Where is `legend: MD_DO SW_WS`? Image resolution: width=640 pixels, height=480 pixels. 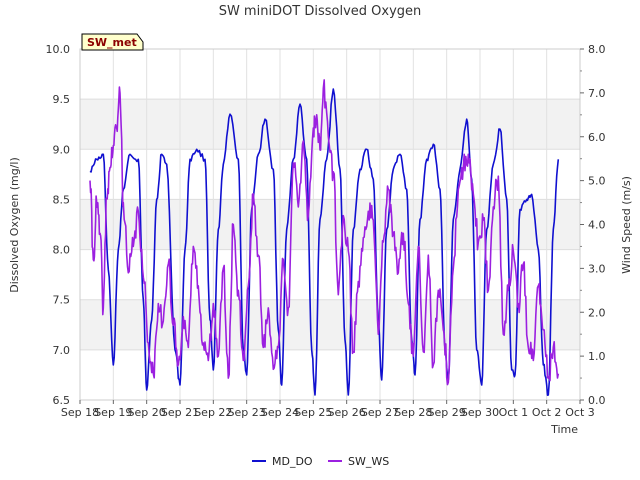
legend: MD_DO SW_WS is located at coordinates (320, 461).